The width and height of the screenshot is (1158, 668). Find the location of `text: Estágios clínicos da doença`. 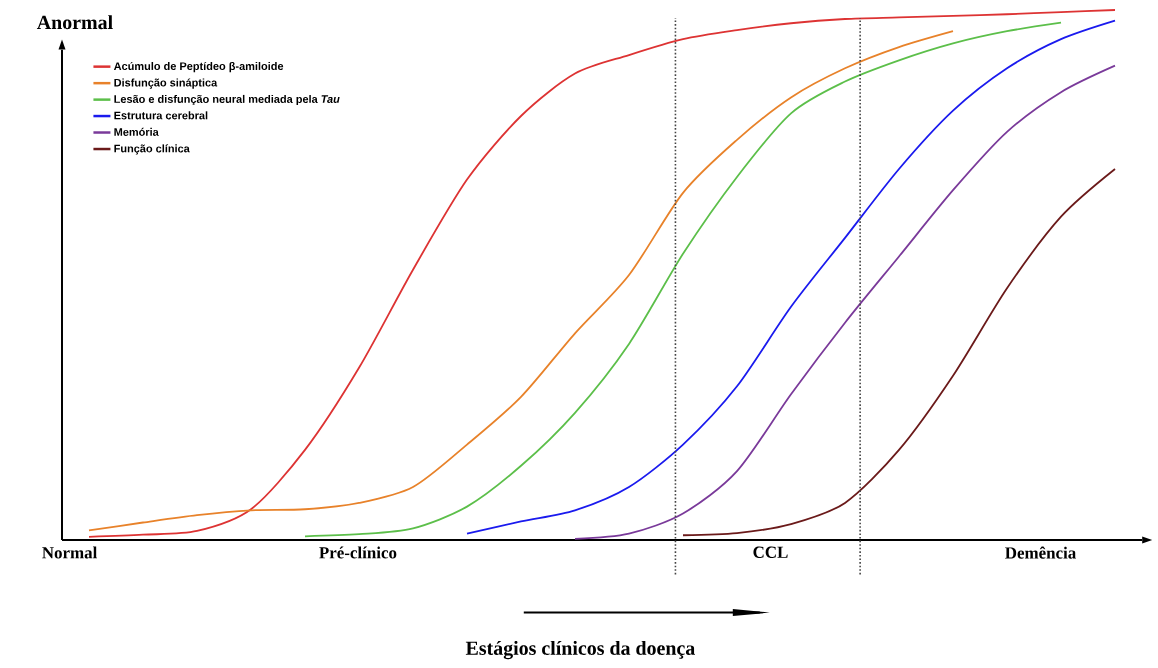

text: Estágios clínicos da doença is located at coordinates (580, 650).